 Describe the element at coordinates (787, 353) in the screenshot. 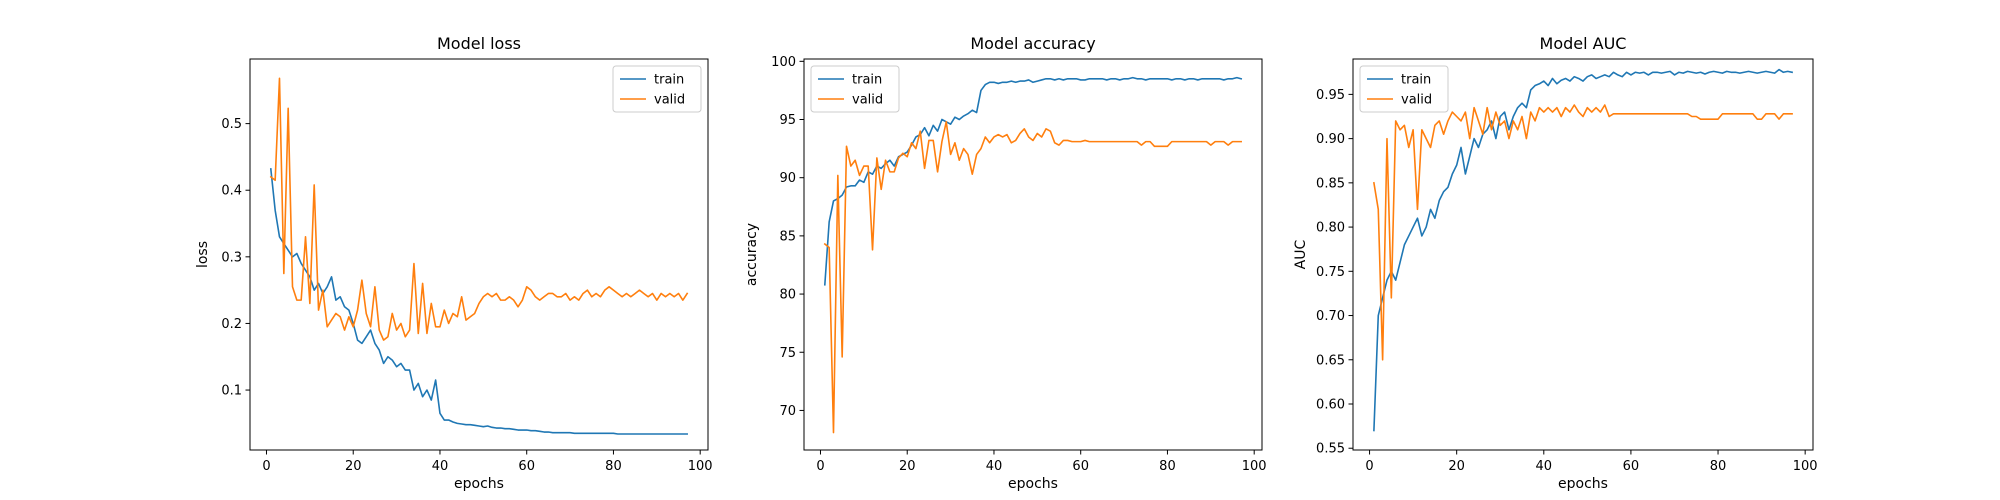

I see `y-tick-label: 75` at that location.